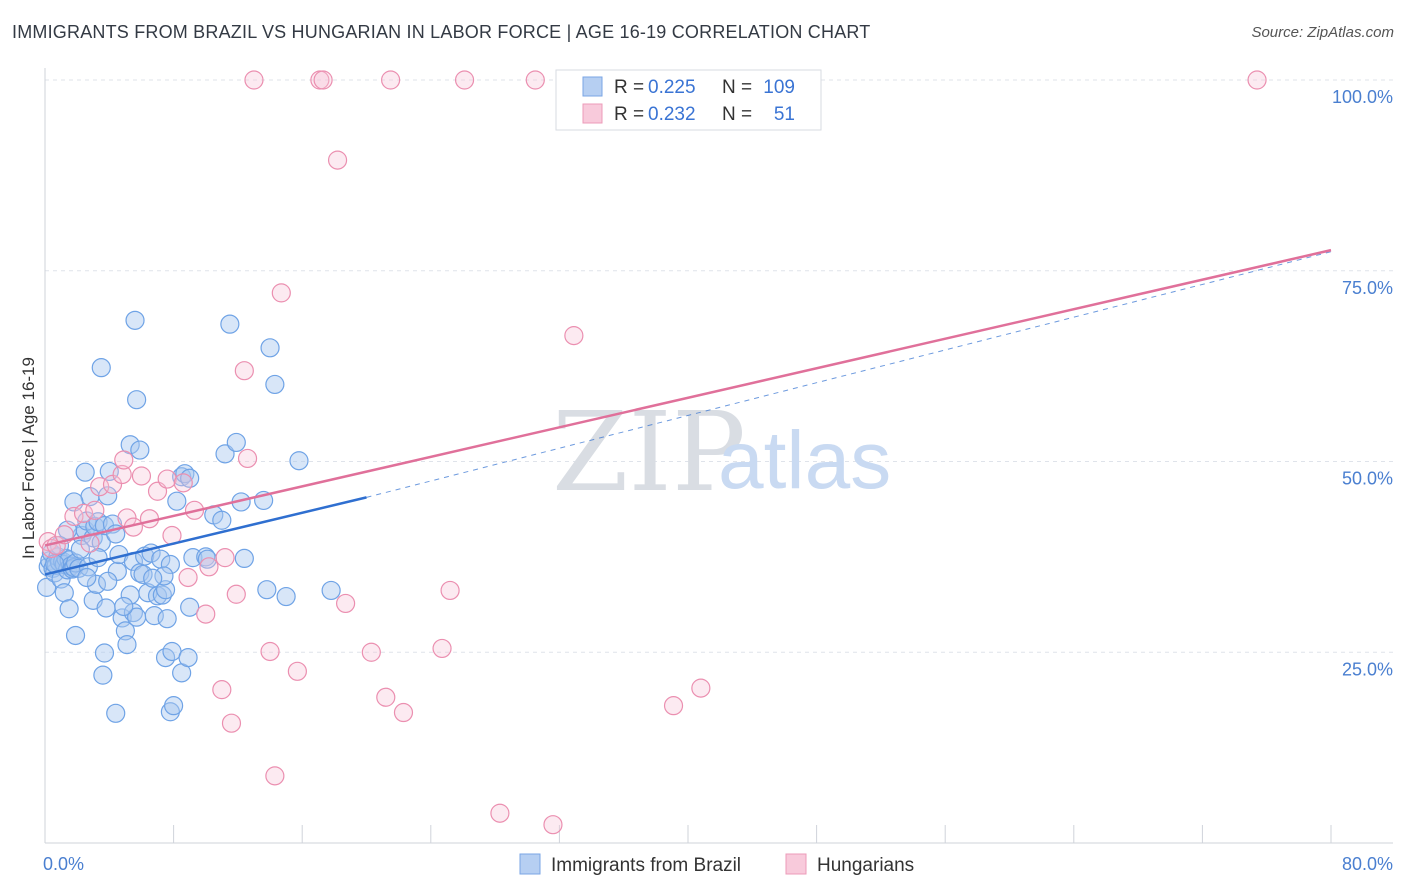  Describe the element at coordinates (592, 86) in the screenshot. I see `legend-swatch-brazil` at that location.